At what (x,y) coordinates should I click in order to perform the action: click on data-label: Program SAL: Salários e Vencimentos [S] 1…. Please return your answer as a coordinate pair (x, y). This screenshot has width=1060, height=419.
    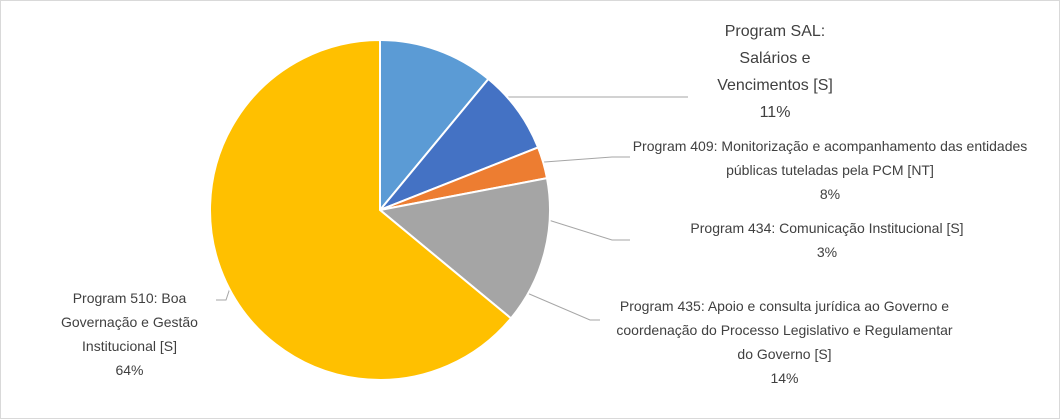
    Looking at the image, I should click on (775, 72).